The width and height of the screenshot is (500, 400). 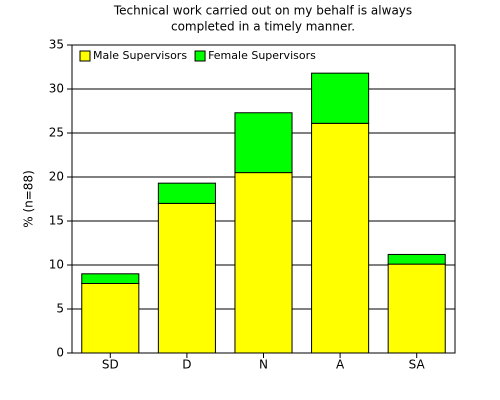 What do you see at coordinates (262, 55) in the screenshot?
I see `legend-label: Female Supervisors` at bounding box center [262, 55].